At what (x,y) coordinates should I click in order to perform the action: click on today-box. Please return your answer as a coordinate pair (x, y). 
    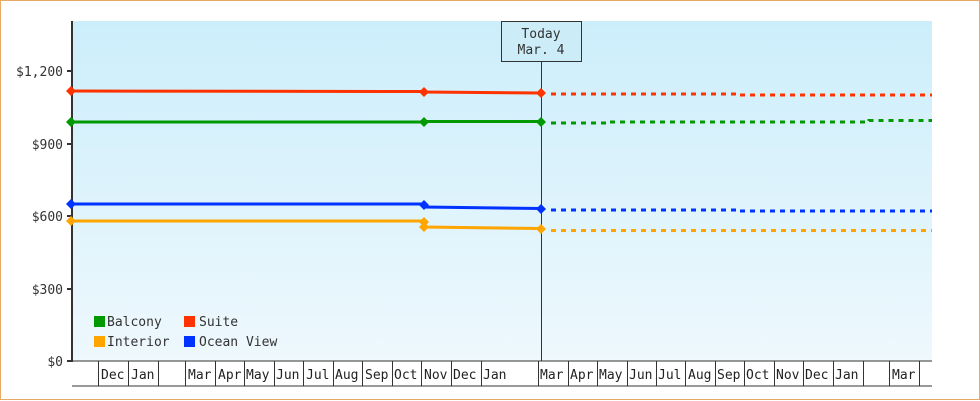
    Looking at the image, I should click on (541, 41).